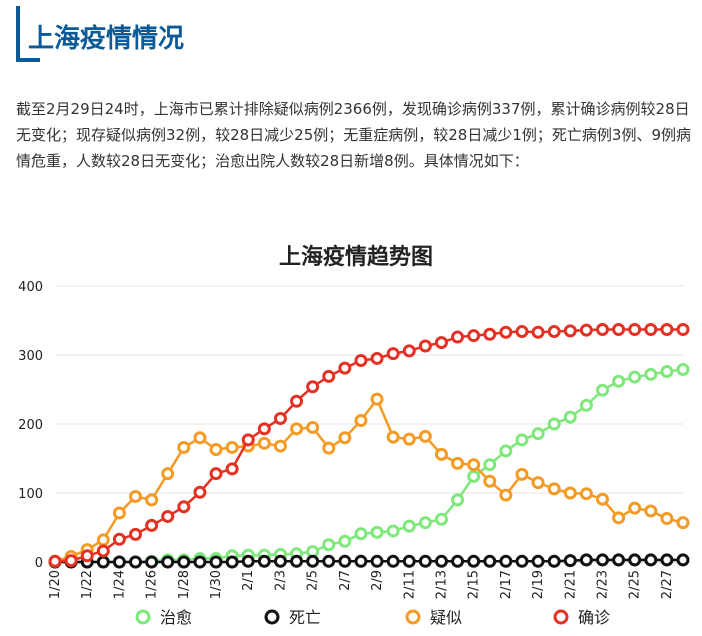 The image size is (702, 636). I want to click on x-tick-label: 2/27, so click(667, 584).